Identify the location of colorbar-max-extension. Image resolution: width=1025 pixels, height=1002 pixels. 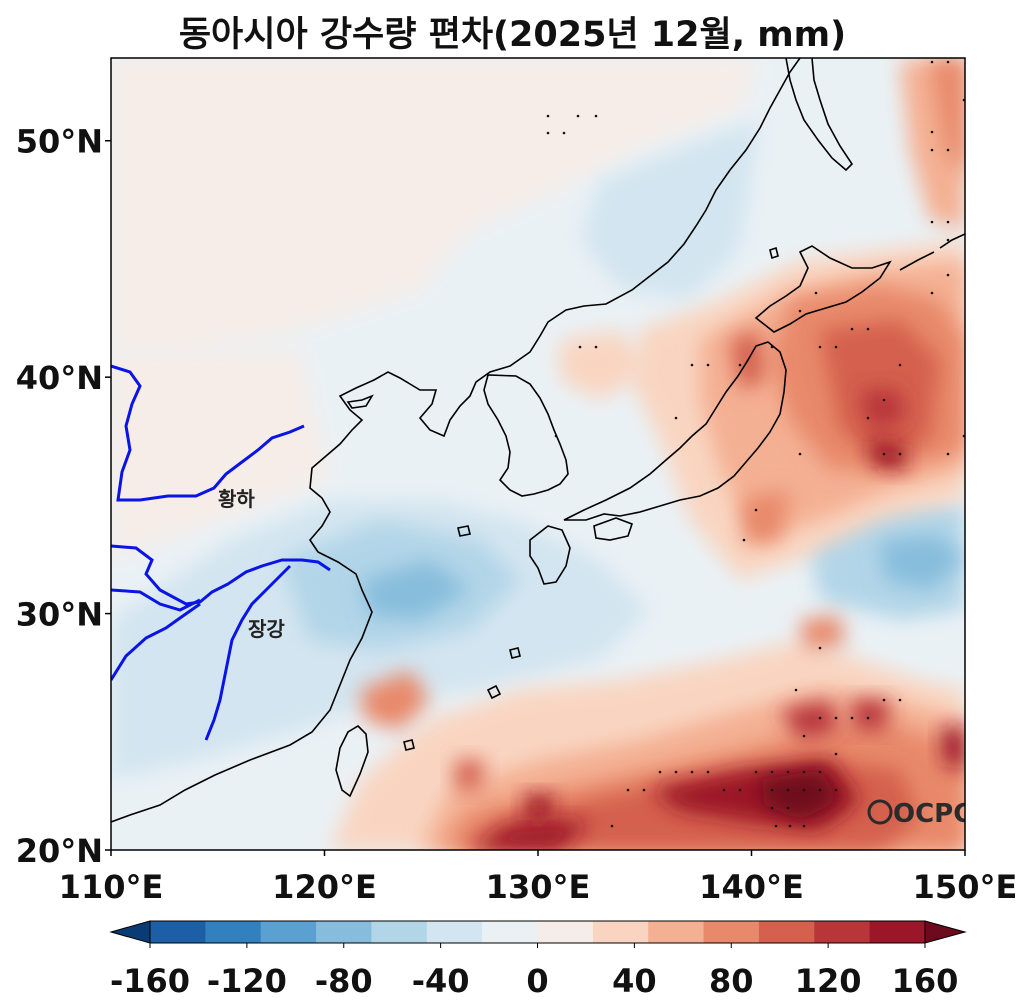
(945, 932).